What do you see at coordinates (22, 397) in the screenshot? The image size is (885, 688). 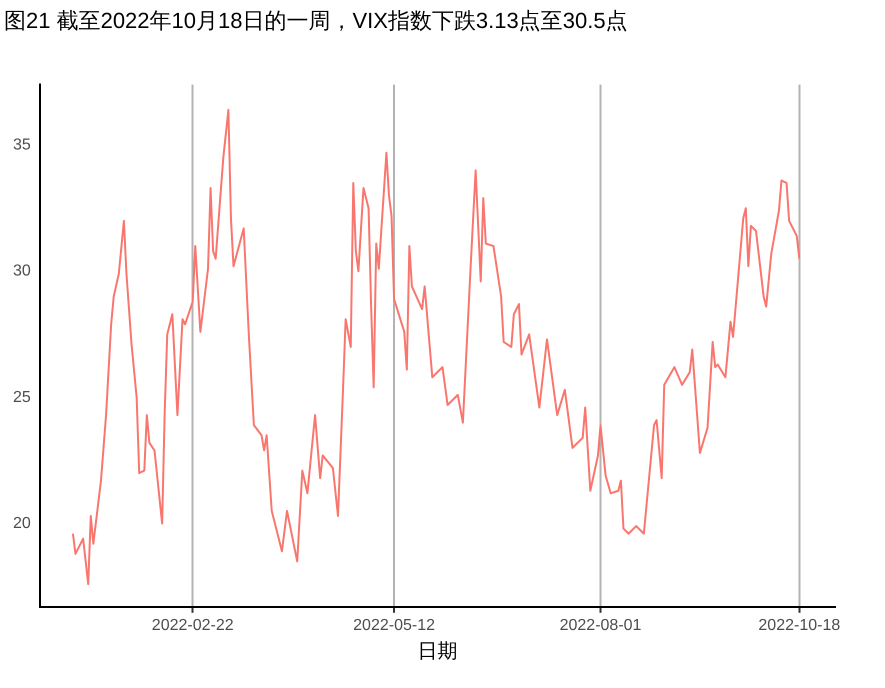 I see `y-tick-label: 25` at bounding box center [22, 397].